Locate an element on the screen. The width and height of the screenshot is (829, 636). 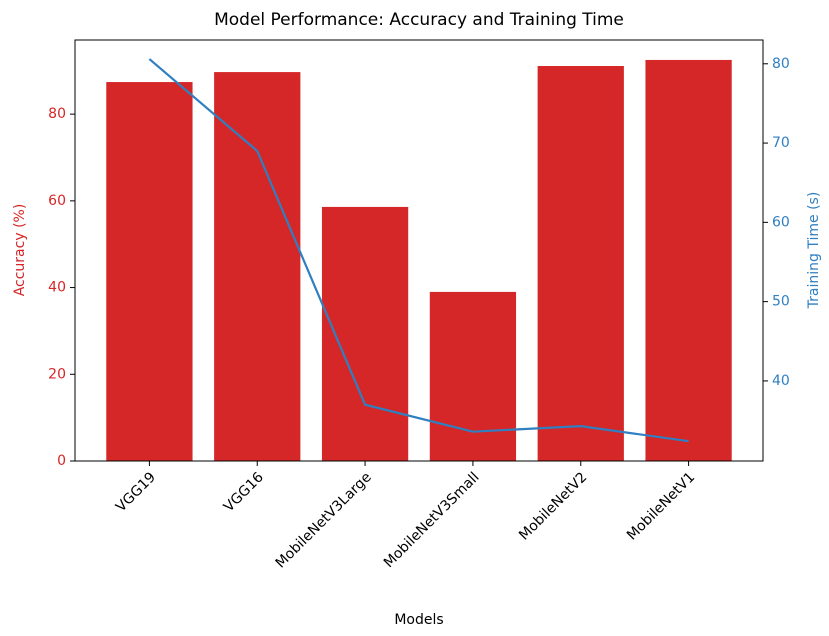
y2-tick-label: 50 is located at coordinates (781, 302).